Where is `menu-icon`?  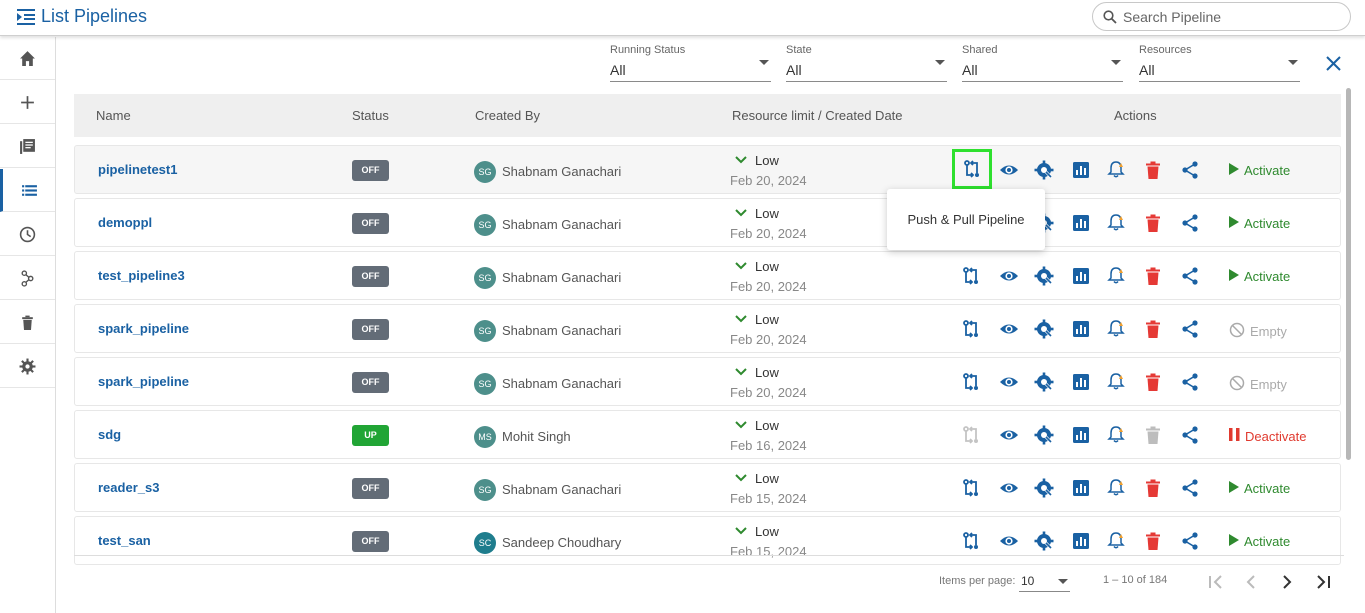 menu-icon is located at coordinates (26, 17).